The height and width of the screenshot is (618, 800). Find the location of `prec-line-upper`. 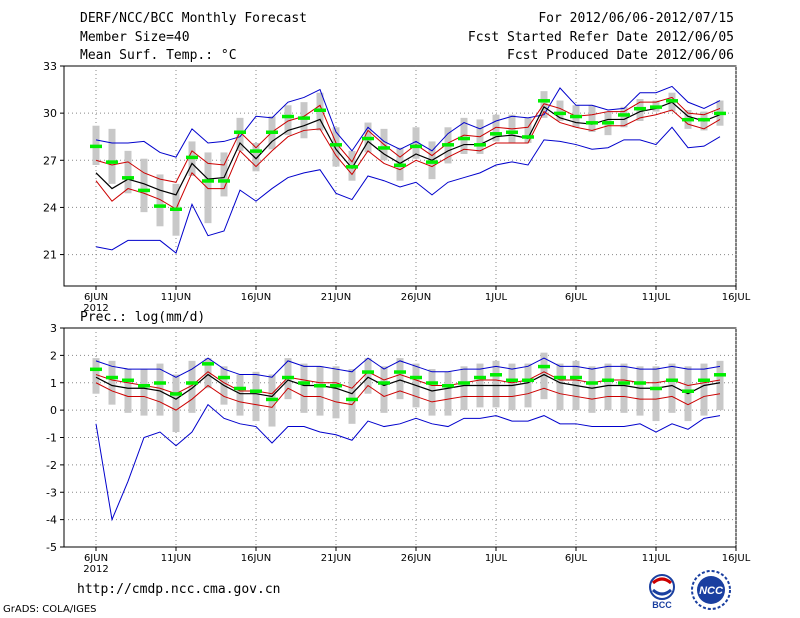

prec-line-upper is located at coordinates (408, 383).